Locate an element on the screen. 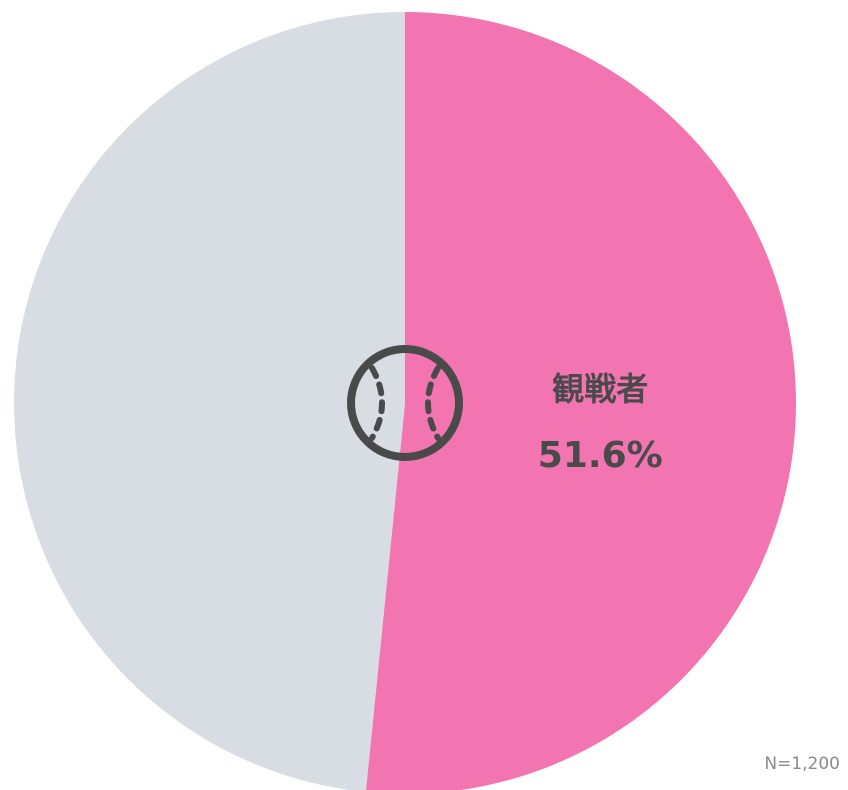 This screenshot has height=790, width=848. icon-ball is located at coordinates (405, 403).